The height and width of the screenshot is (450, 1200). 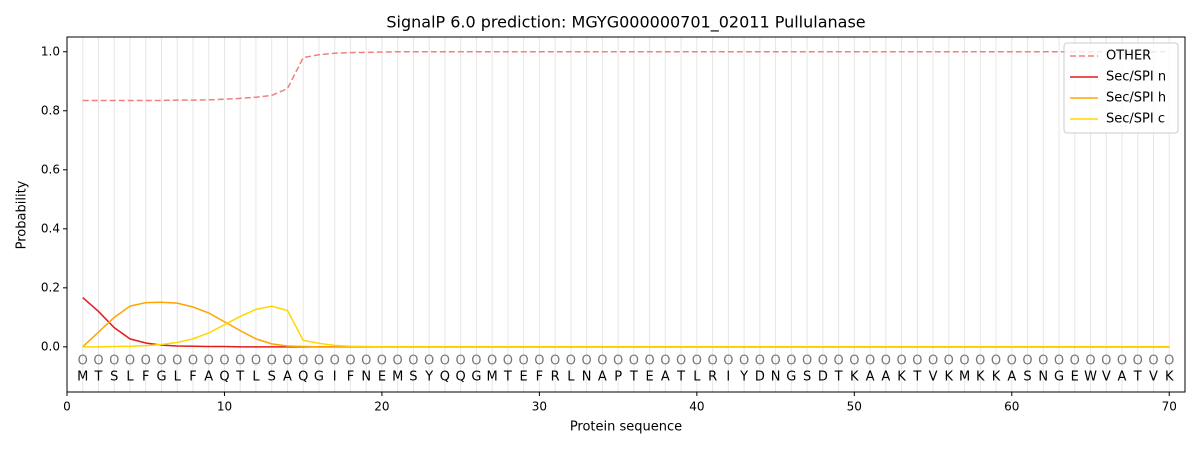 I want to click on x-tick-label: 30, so click(x=539, y=407).